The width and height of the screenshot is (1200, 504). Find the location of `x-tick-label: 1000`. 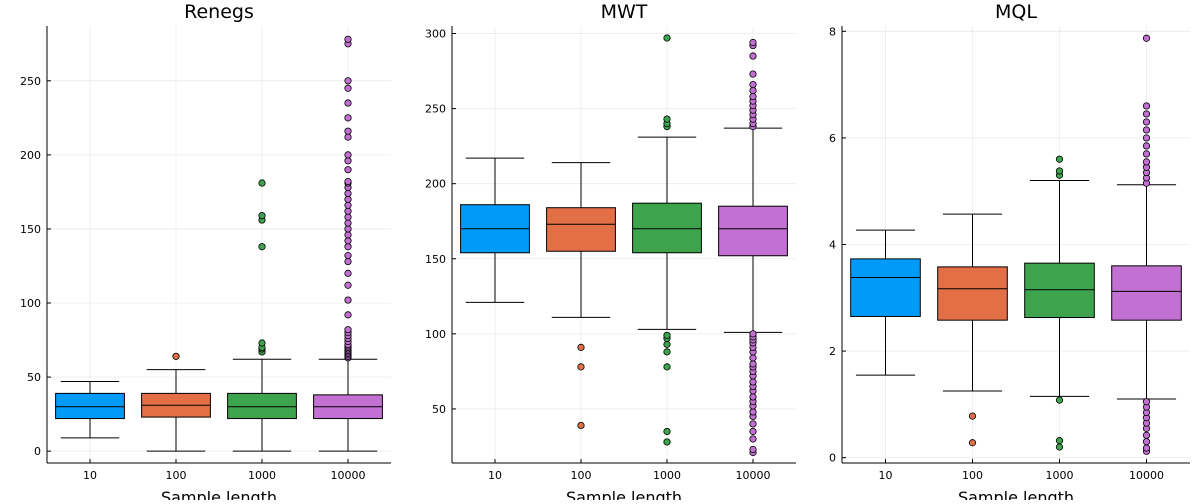

x-tick-label: 1000 is located at coordinates (262, 475).